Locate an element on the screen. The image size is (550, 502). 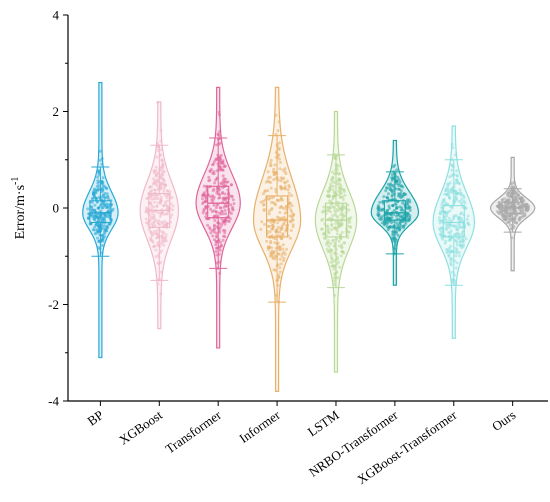
violin-lstm is located at coordinates (336, 241).